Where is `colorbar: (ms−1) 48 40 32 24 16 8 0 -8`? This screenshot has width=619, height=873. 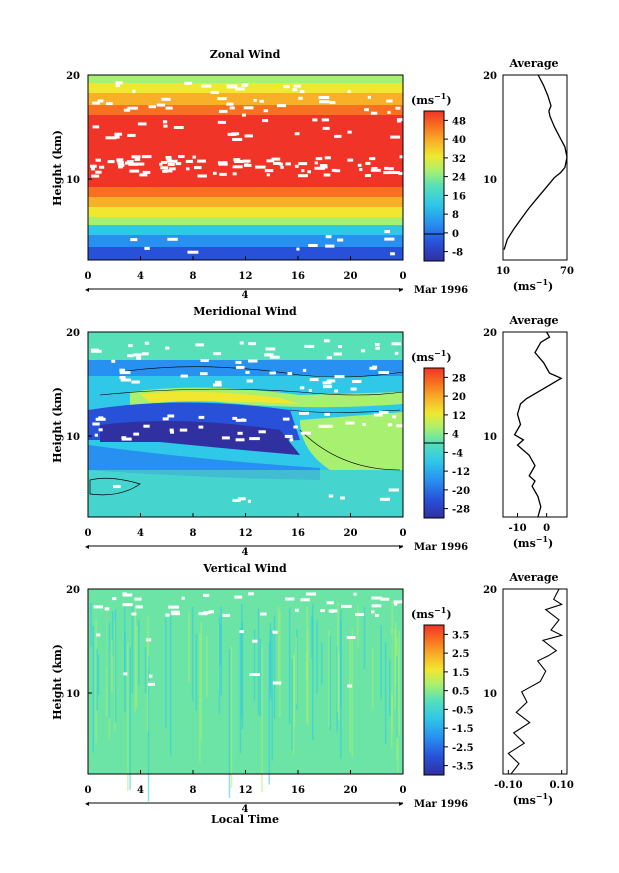 colorbar: (ms−1) 48 40 32 24 16 8 0 -8 is located at coordinates (438, 176).